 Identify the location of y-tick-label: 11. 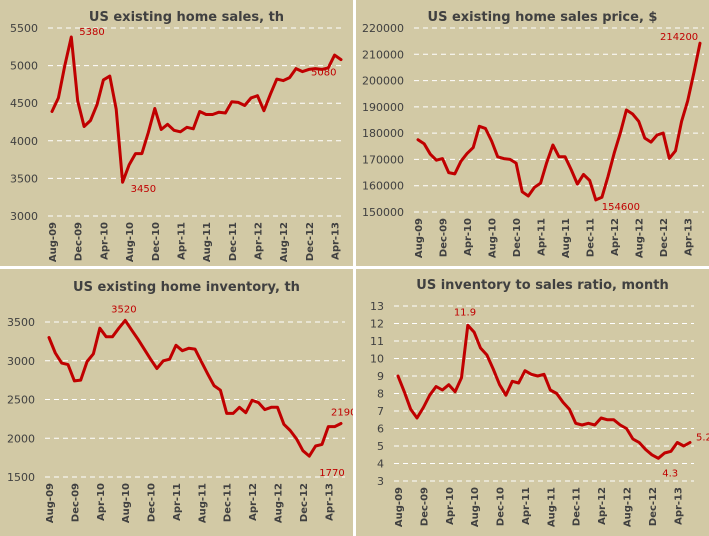
(377, 341).